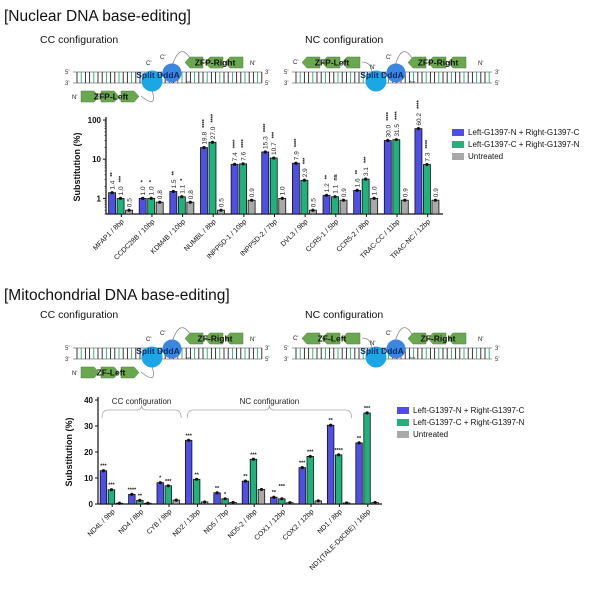 Image resolution: width=600 pixels, height=590 pixels. I want to click on nuclear-section-title: [Nuclear DNA base-editing], so click(97, 16).